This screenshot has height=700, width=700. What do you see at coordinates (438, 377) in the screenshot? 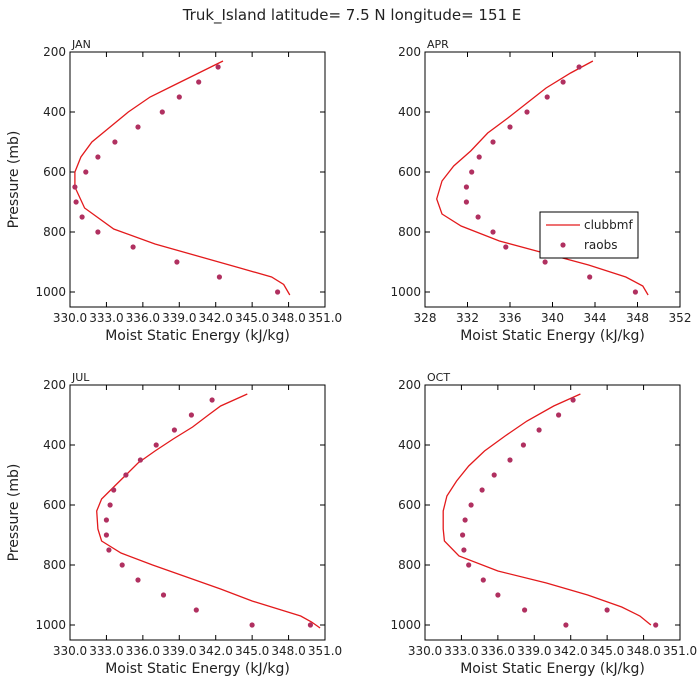
I see `panel-label: OCT` at bounding box center [438, 377].